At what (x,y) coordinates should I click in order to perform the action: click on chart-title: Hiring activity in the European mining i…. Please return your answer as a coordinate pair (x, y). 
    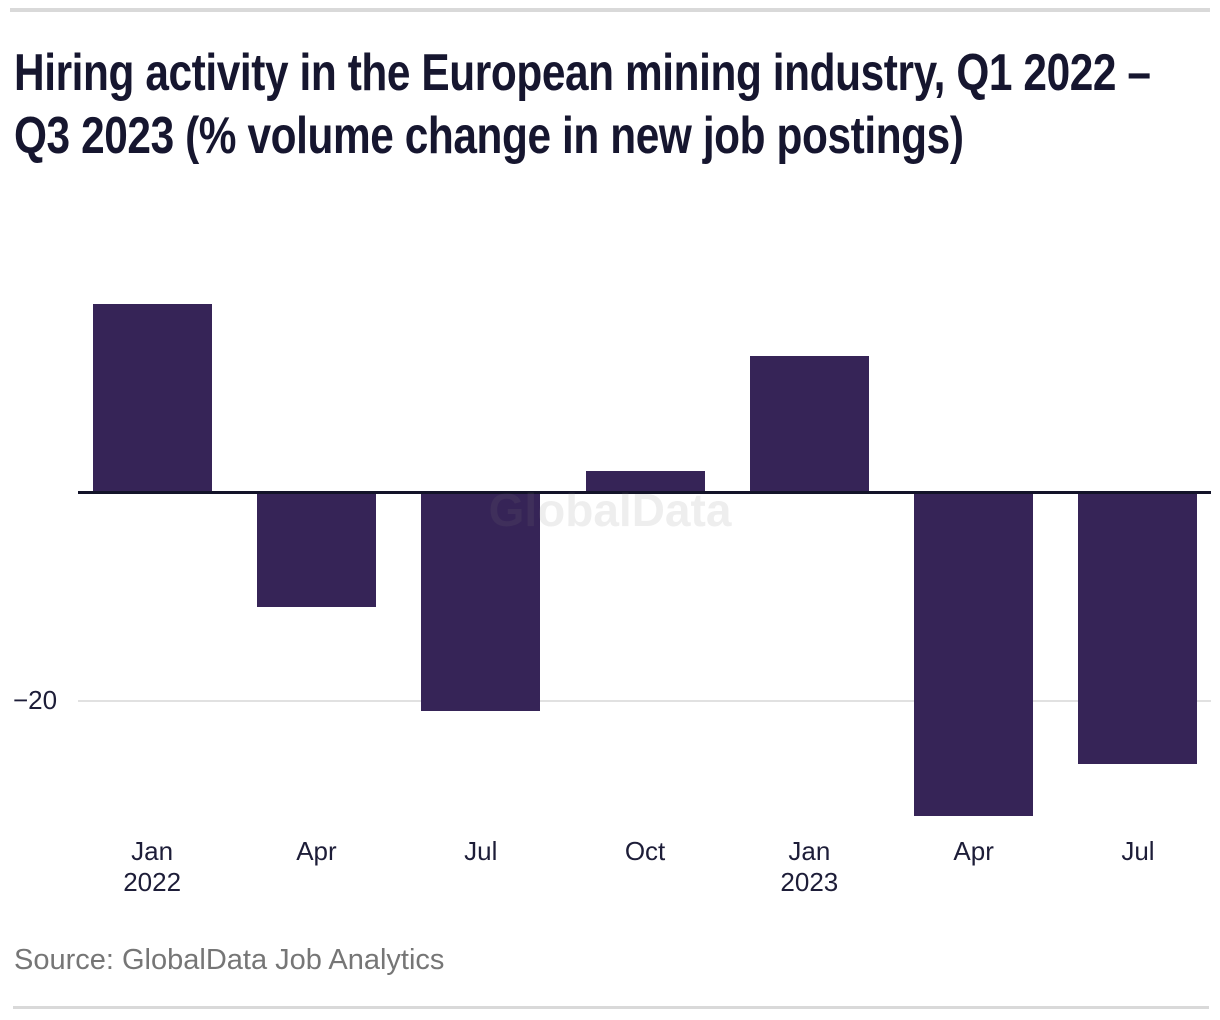
    Looking at the image, I should click on (582, 104).